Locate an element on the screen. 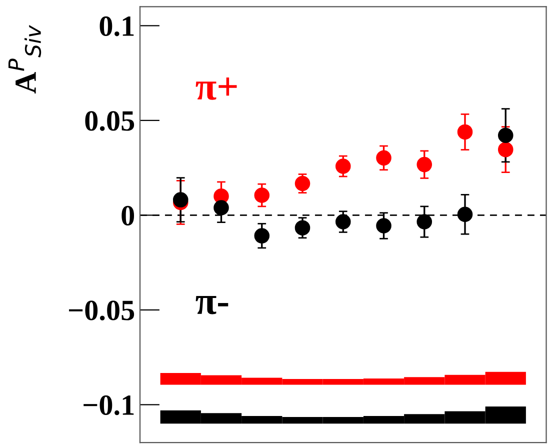 This screenshot has width=549, height=447. legend-label: π- is located at coordinates (212, 305).